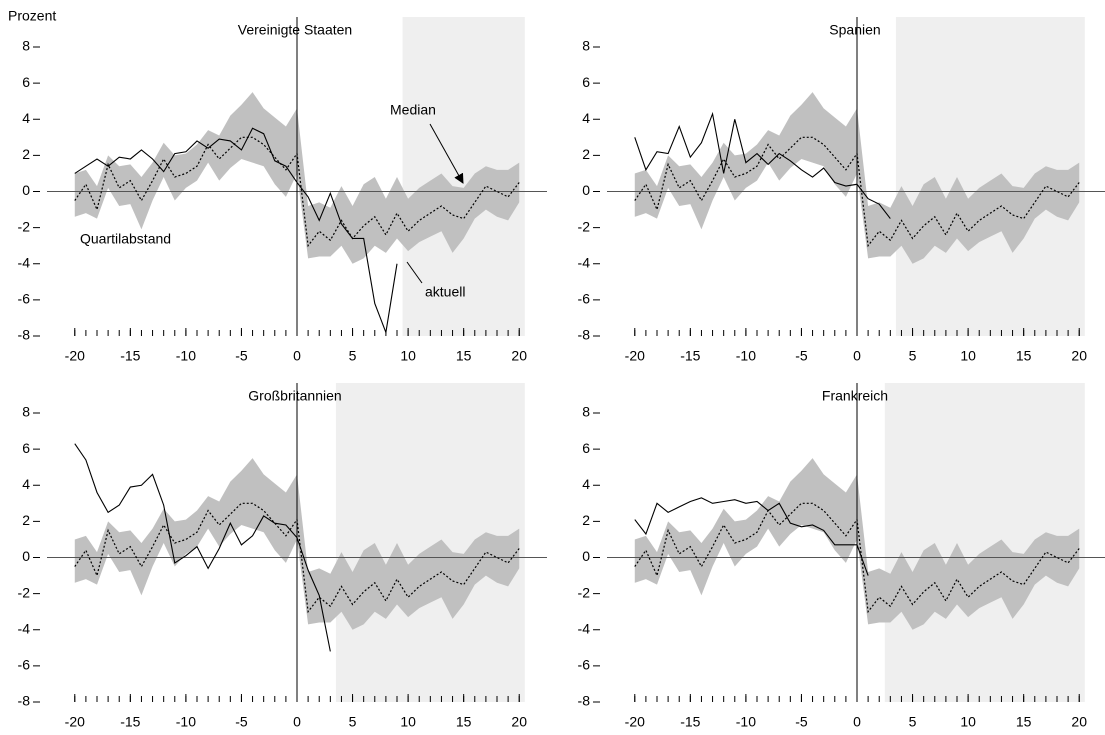 The width and height of the screenshot is (1105, 735). What do you see at coordinates (295, 30) in the screenshot?
I see `panel-title: Vereinigte Staaten` at bounding box center [295, 30].